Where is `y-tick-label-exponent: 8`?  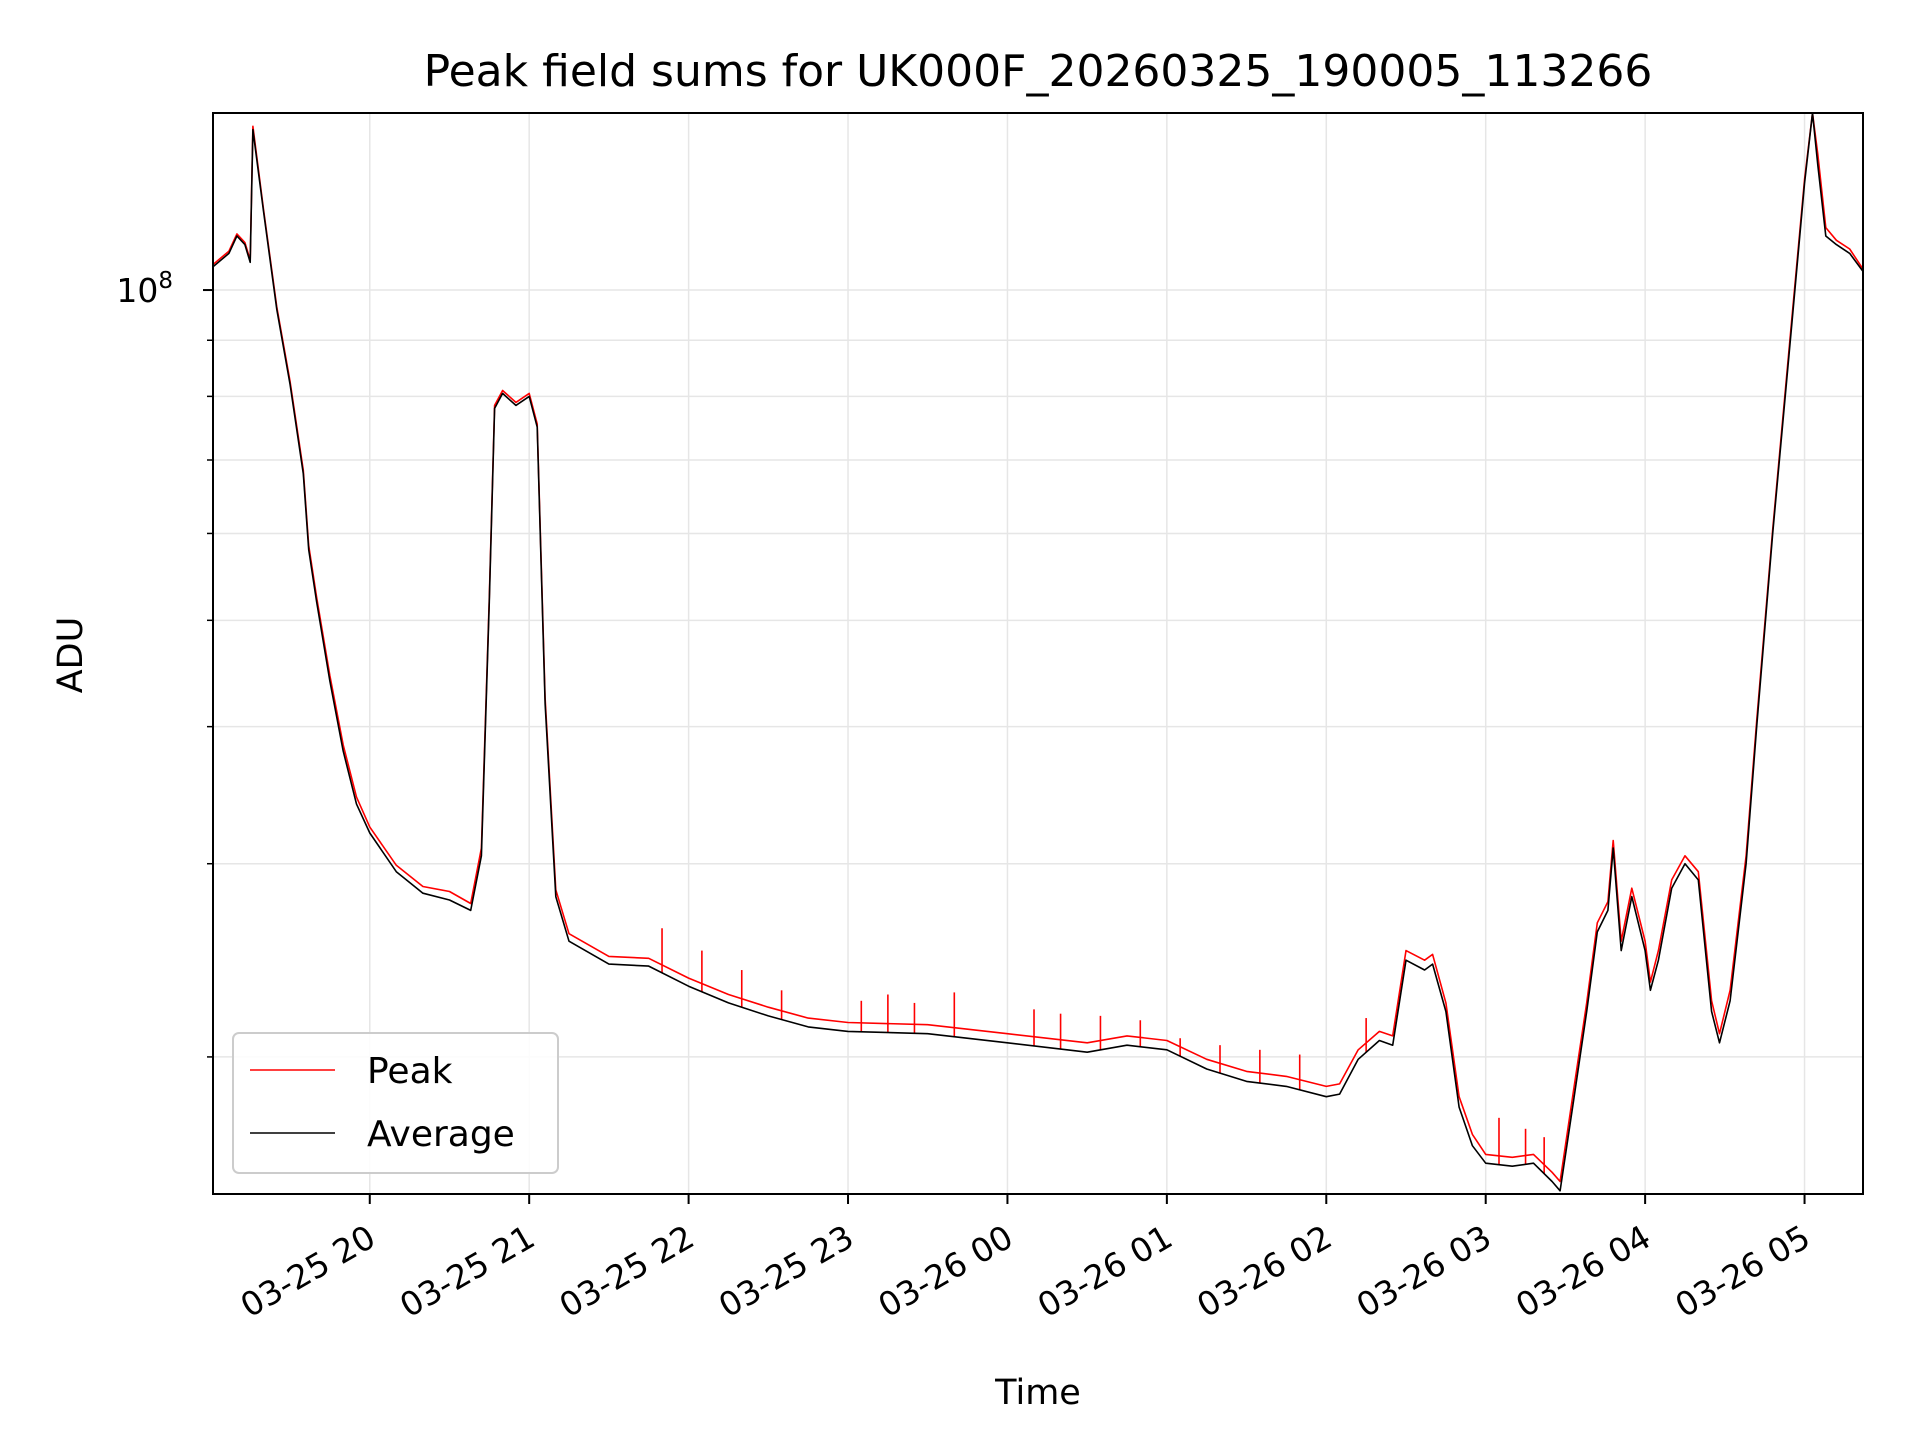
y-tick-label-exponent: 8 is located at coordinates (165, 281).